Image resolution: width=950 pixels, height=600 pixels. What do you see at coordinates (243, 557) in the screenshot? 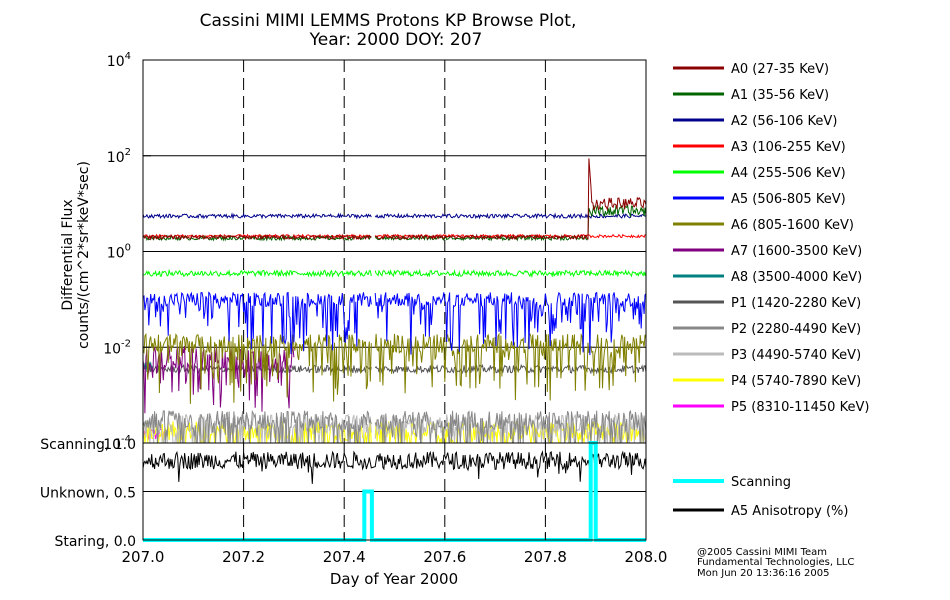
I see `x-tick-label: 207.2` at bounding box center [243, 557].